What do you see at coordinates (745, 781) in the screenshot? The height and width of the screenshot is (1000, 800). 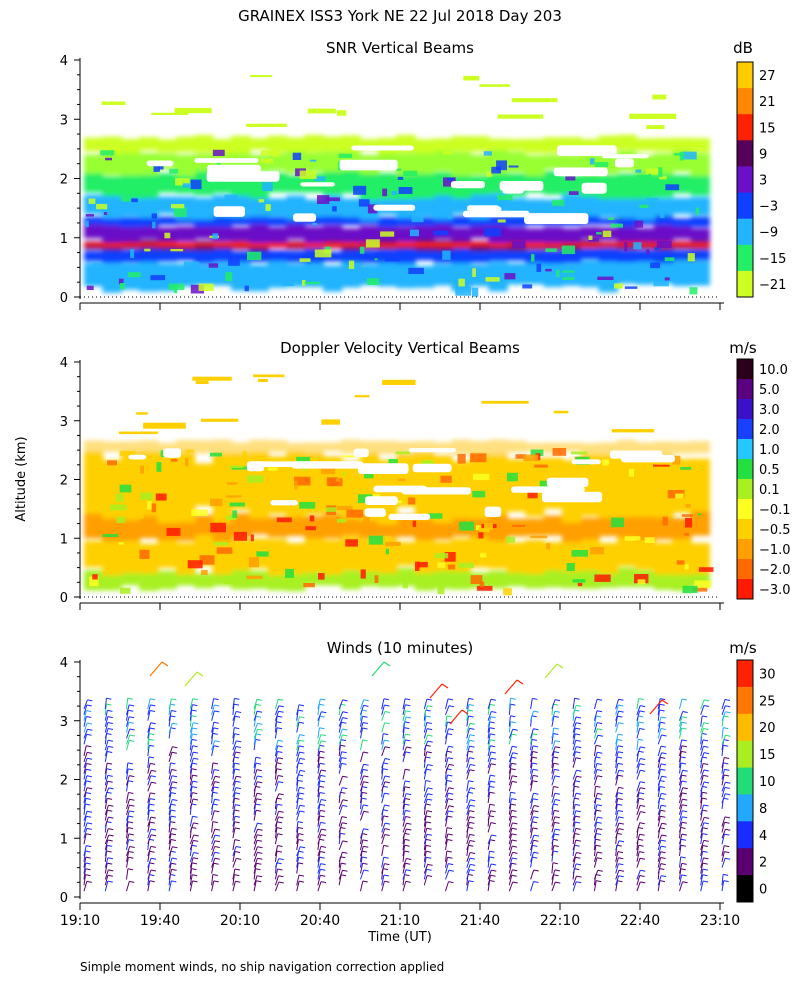 I see `colorbar-frame` at bounding box center [745, 781].